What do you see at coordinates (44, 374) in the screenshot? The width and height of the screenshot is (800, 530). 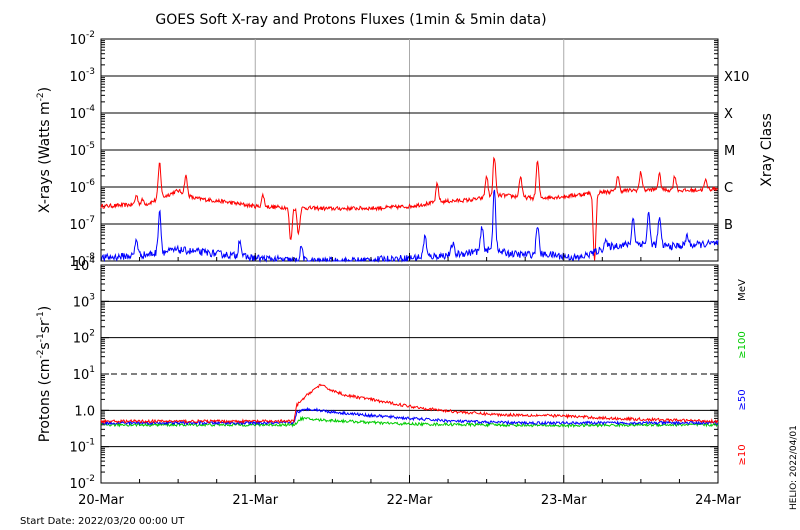 I see `proton-axis-label: Protons (cm-2s-1sr-1)` at bounding box center [44, 374].